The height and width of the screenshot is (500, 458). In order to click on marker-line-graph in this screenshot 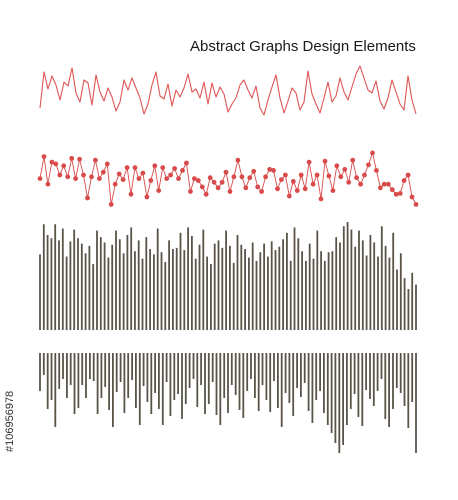, I will do `click(228, 178)`.